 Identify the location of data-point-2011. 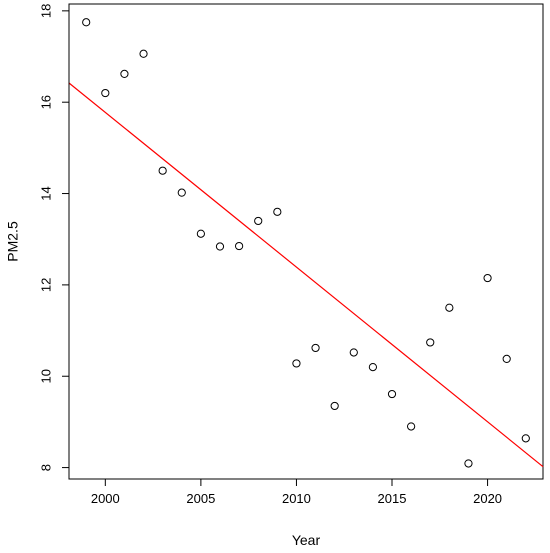
(315, 348).